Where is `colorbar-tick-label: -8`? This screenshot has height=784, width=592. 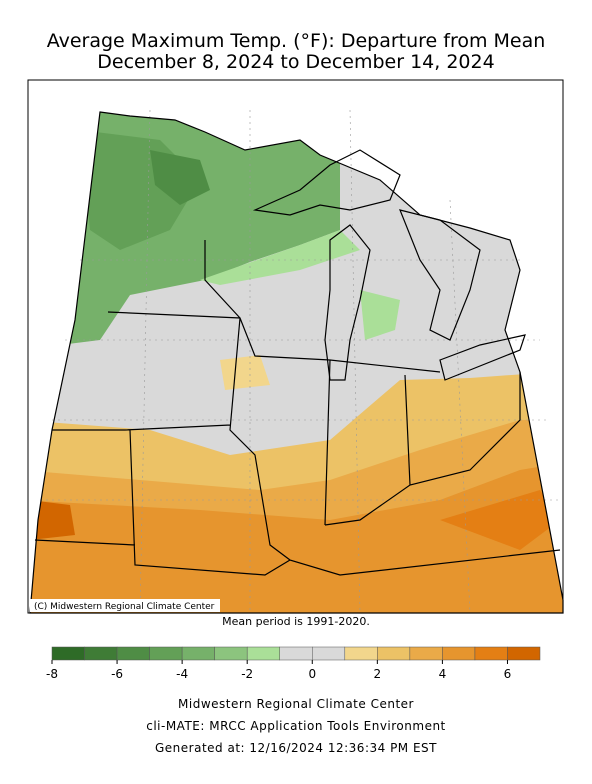 colorbar-tick-label: -8 is located at coordinates (52, 674).